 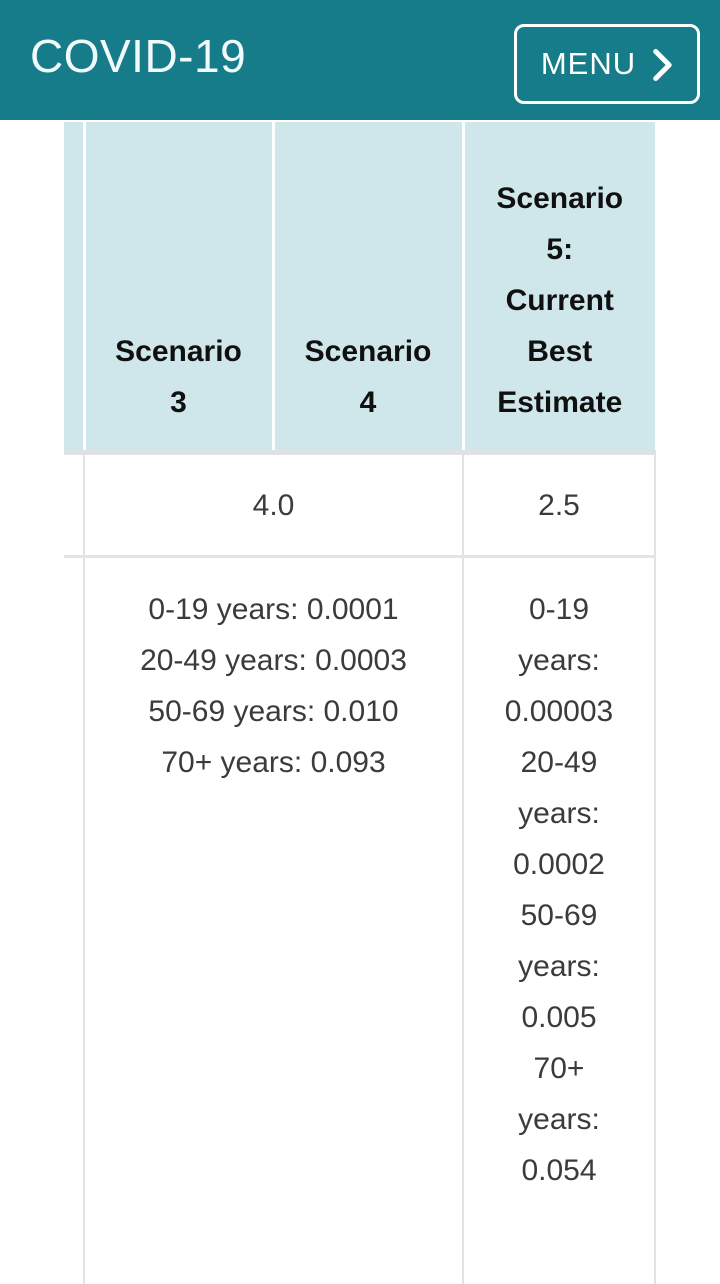 What do you see at coordinates (273, 505) in the screenshot?
I see `value-cell-scenario-3-4: 4.0` at bounding box center [273, 505].